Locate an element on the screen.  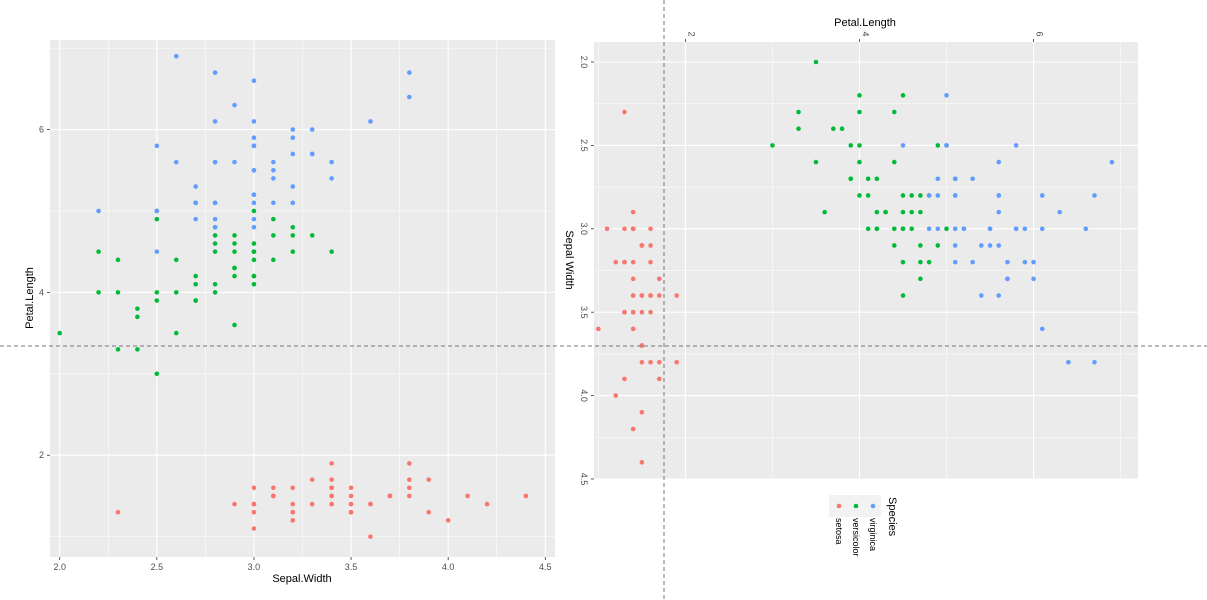
y-tick-label: 4.0 is located at coordinates (584, 395).